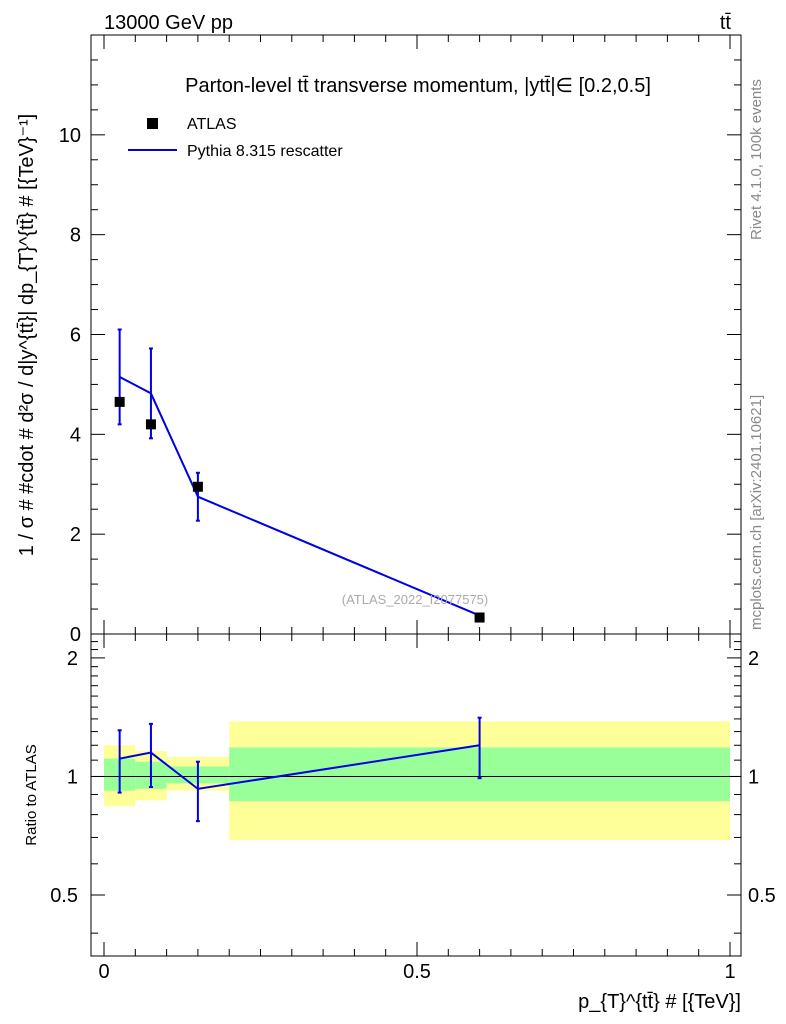 This screenshot has width=786, height=1024. What do you see at coordinates (152, 123) in the screenshot?
I see `legend-marker-atlas` at bounding box center [152, 123].